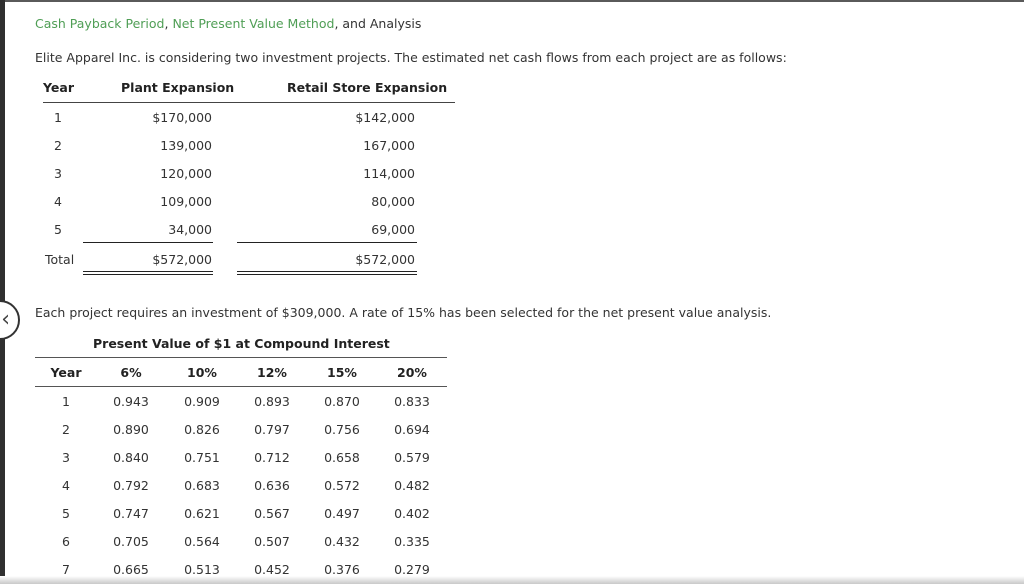 This screenshot has width=1024, height=584. What do you see at coordinates (182, 117) in the screenshot?
I see `cell-plant-expansion: $170,000` at bounding box center [182, 117].